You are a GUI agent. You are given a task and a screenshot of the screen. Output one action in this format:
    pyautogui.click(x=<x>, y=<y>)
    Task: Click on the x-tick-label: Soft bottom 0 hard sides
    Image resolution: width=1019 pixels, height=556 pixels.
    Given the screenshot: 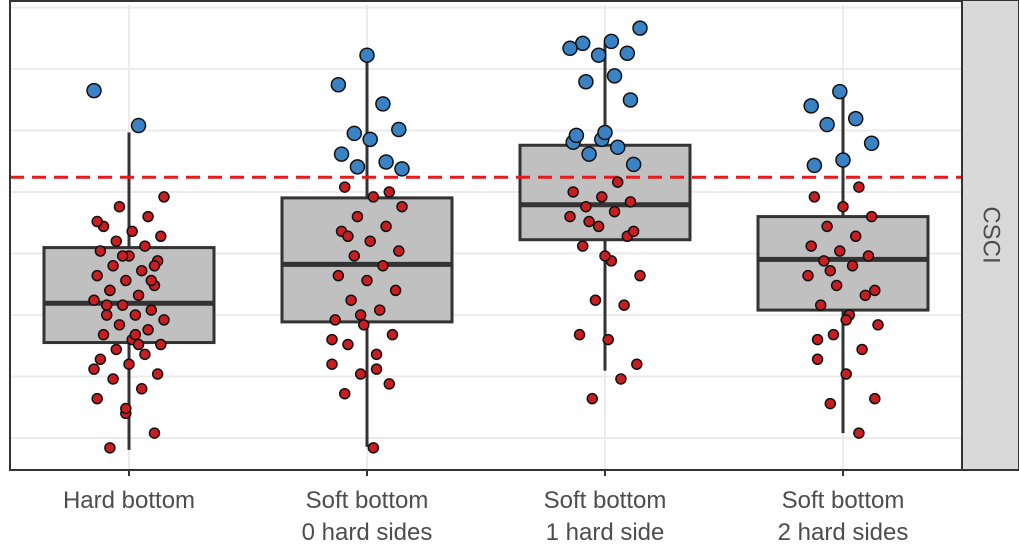 What is the action you would take?
    pyautogui.click(x=367, y=516)
    